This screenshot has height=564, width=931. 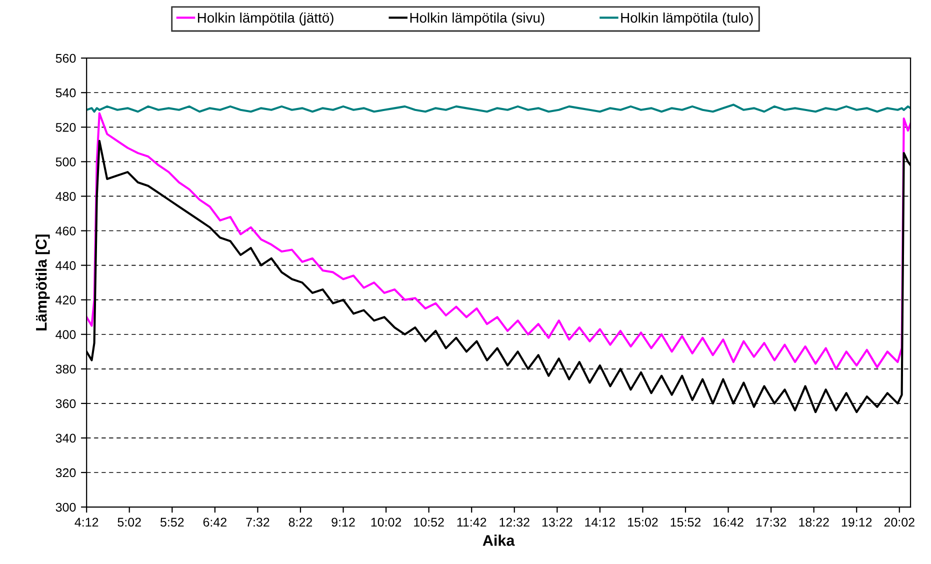 I want to click on legend-label: Holkin lämpötila (sivu), so click(x=477, y=19).